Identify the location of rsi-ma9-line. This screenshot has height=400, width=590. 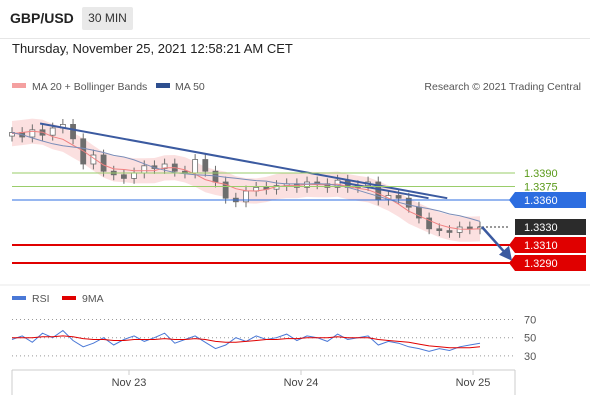
(246, 342).